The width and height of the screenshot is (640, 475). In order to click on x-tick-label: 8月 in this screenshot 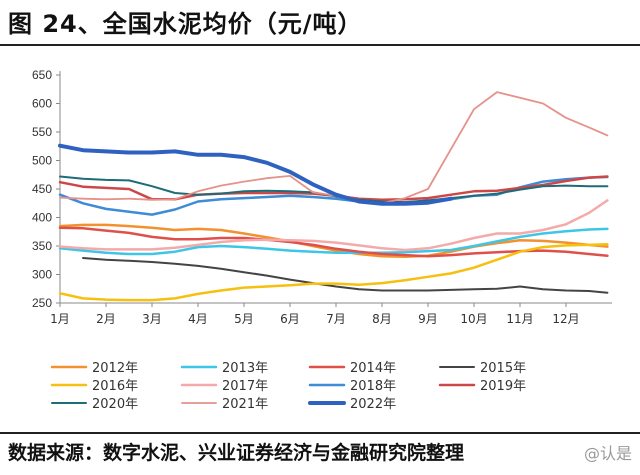, I will do `click(382, 319)`.